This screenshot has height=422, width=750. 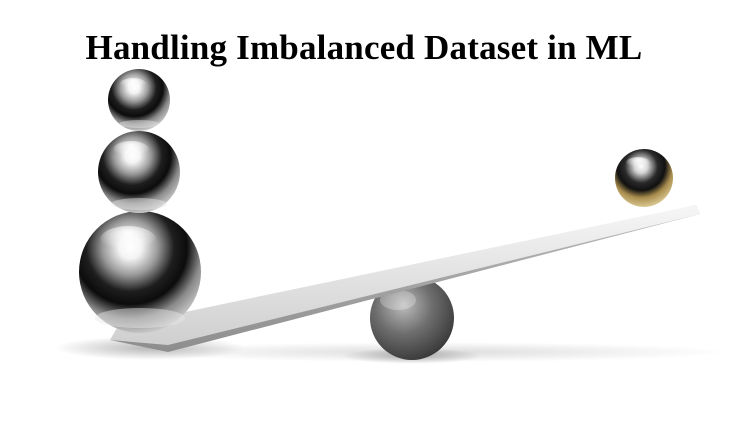 What do you see at coordinates (412, 318) in the screenshot?
I see `fulcrum-sphere-icon` at bounding box center [412, 318].